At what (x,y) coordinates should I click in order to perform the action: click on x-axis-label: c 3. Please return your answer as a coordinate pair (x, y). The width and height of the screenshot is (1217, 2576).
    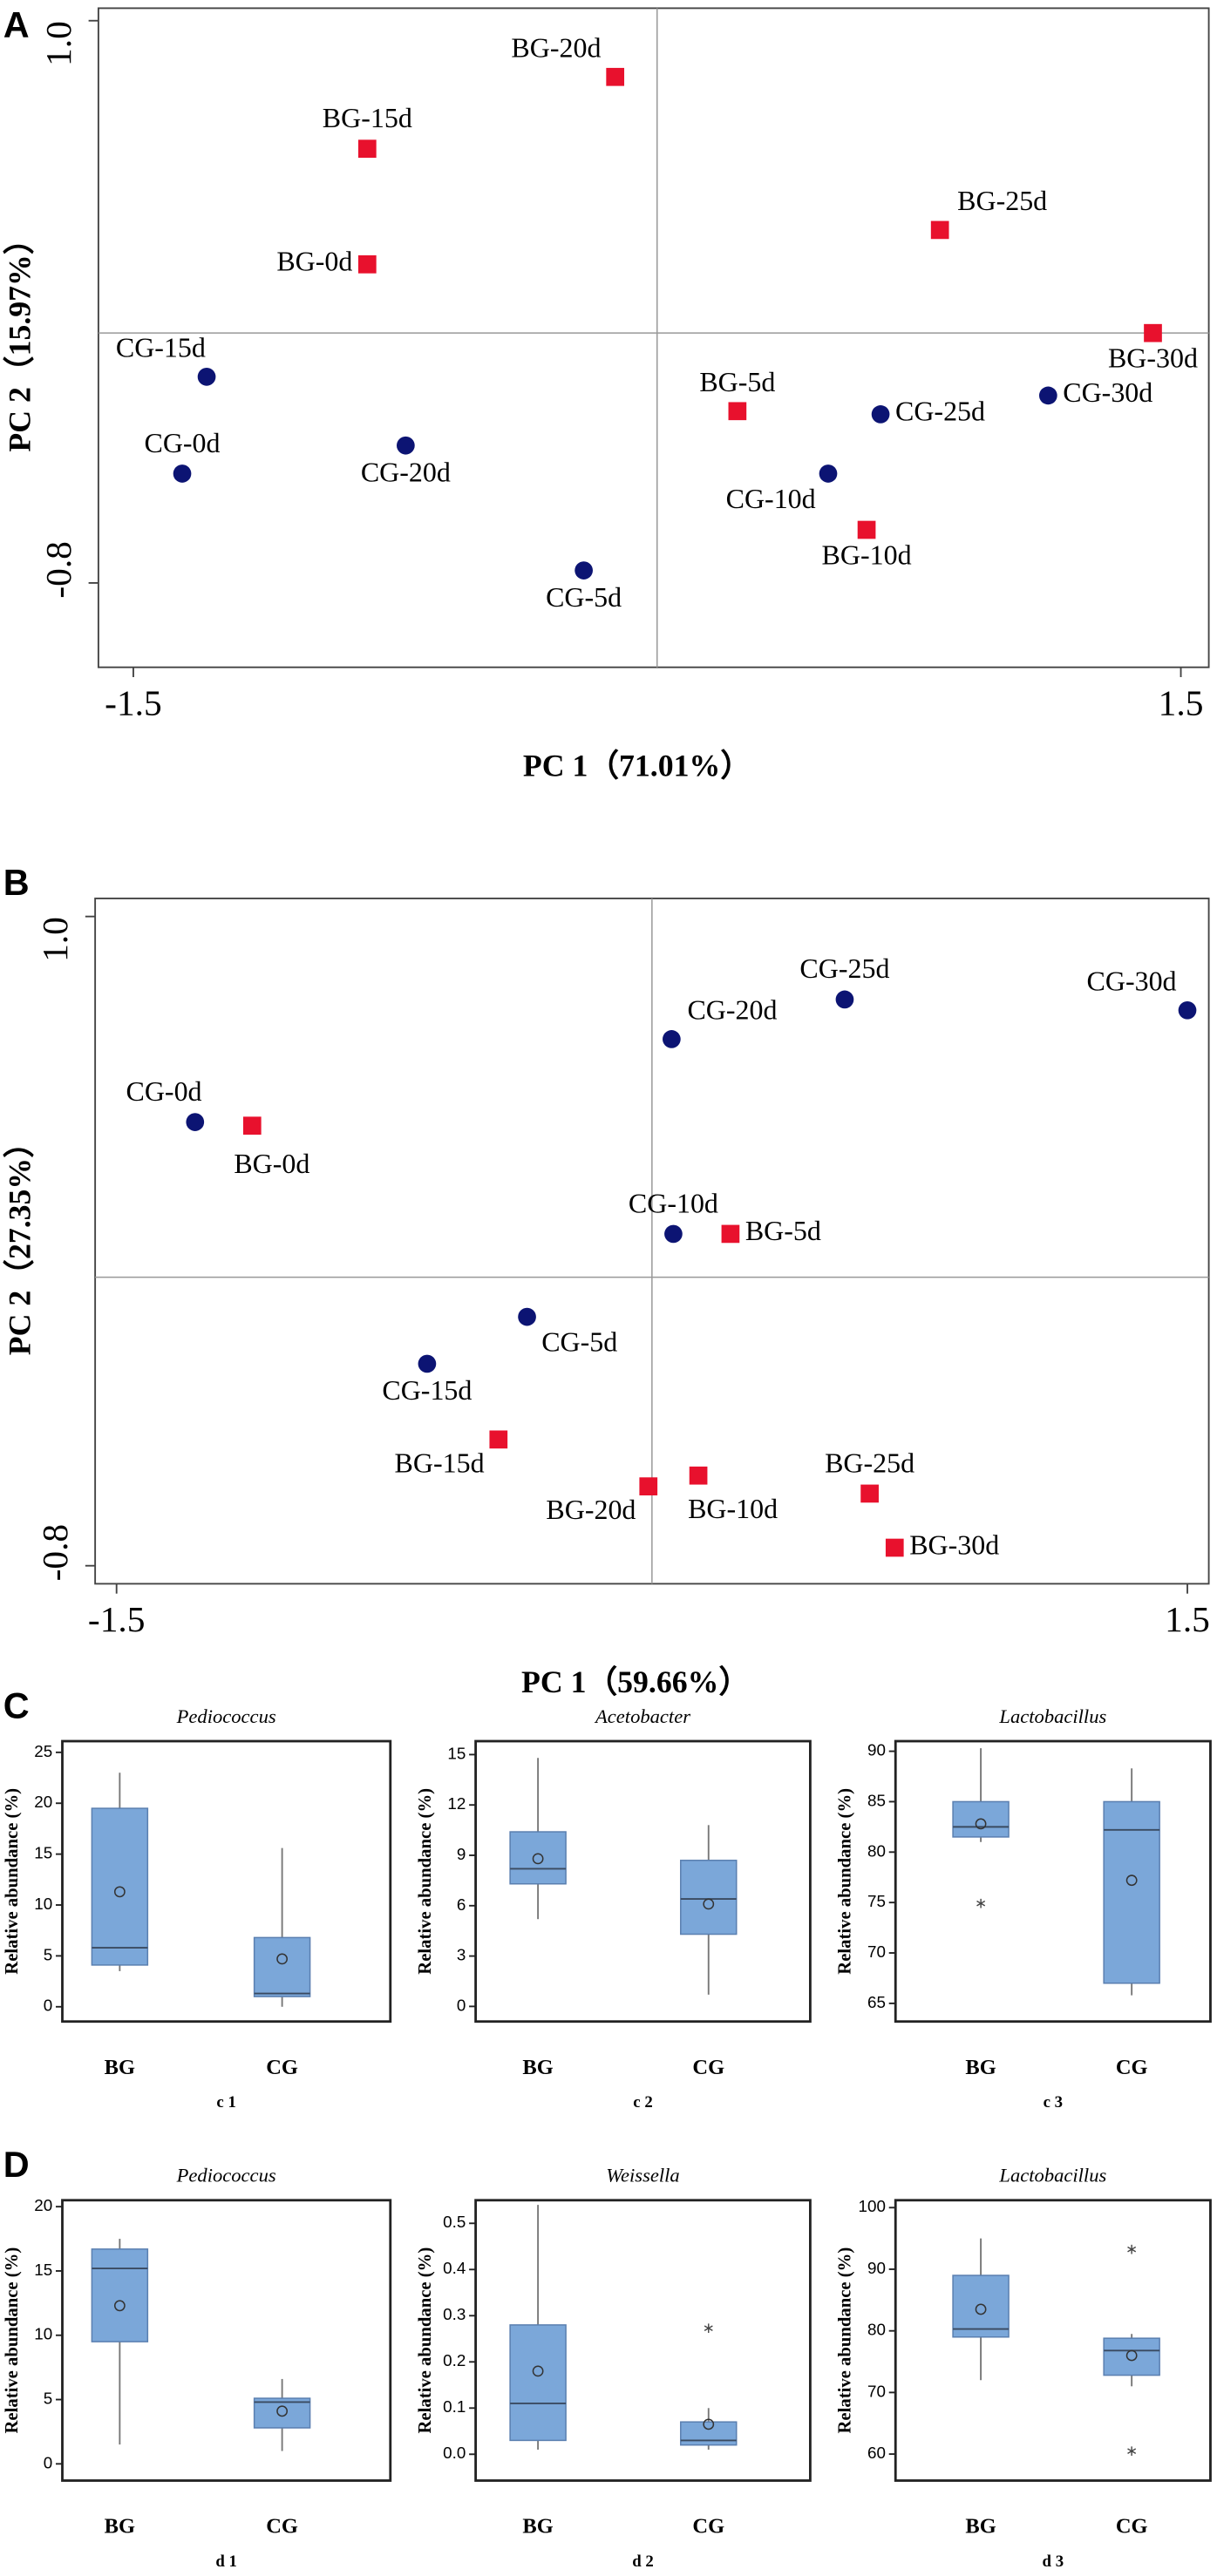
    Looking at the image, I should click on (1053, 2102).